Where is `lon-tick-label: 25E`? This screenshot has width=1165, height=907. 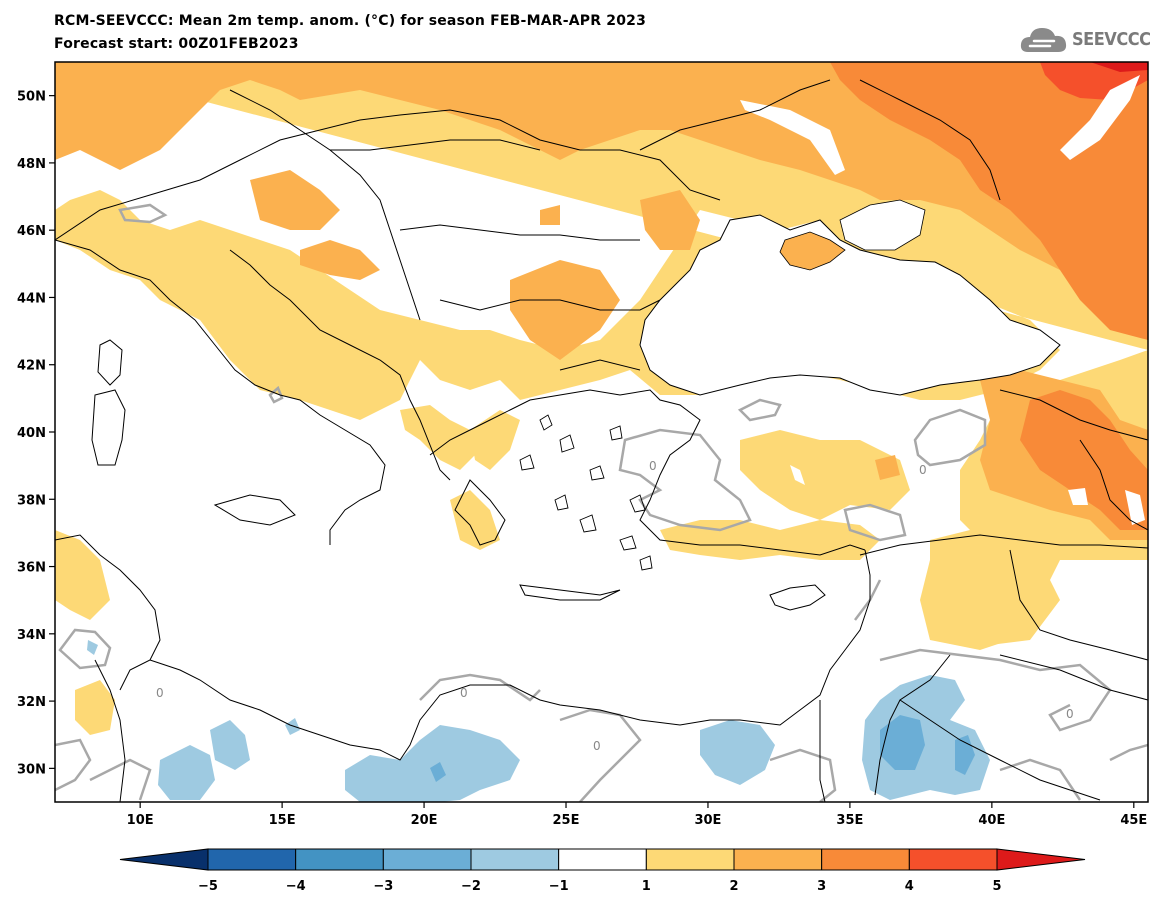
lon-tick-label: 25E is located at coordinates (566, 820).